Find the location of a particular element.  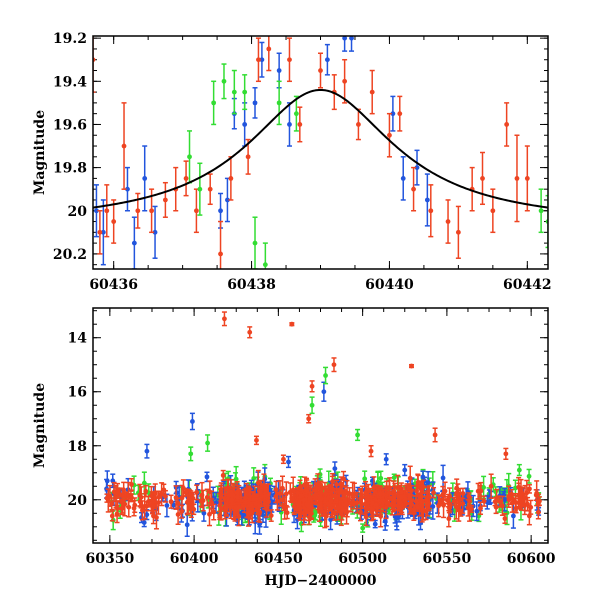

x-tick-label: 60450 is located at coordinates (278, 559).